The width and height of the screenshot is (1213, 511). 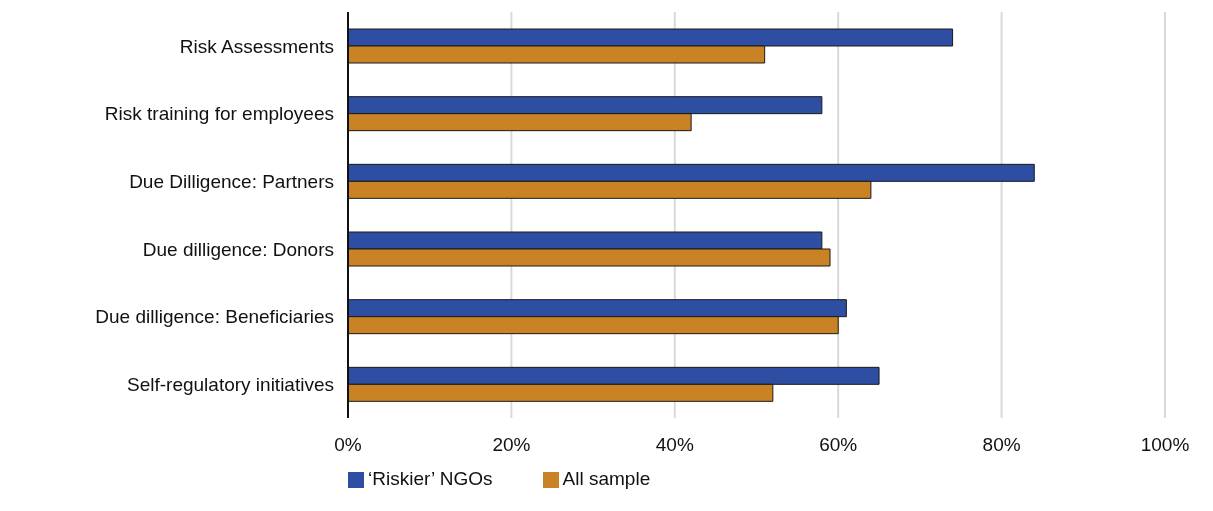 What do you see at coordinates (219, 114) in the screenshot?
I see `y-tick-label: Risk training for employees` at bounding box center [219, 114].